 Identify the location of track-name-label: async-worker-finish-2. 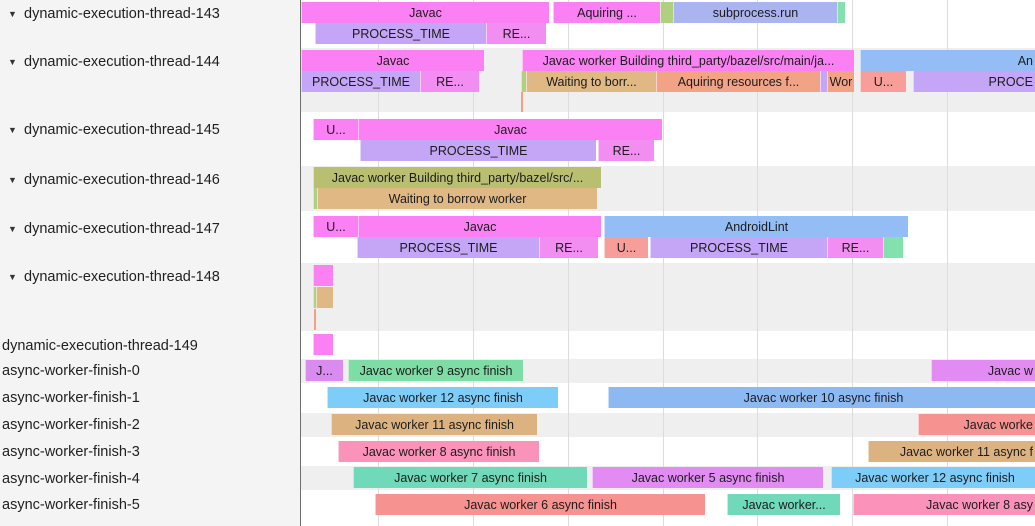
(71, 425).